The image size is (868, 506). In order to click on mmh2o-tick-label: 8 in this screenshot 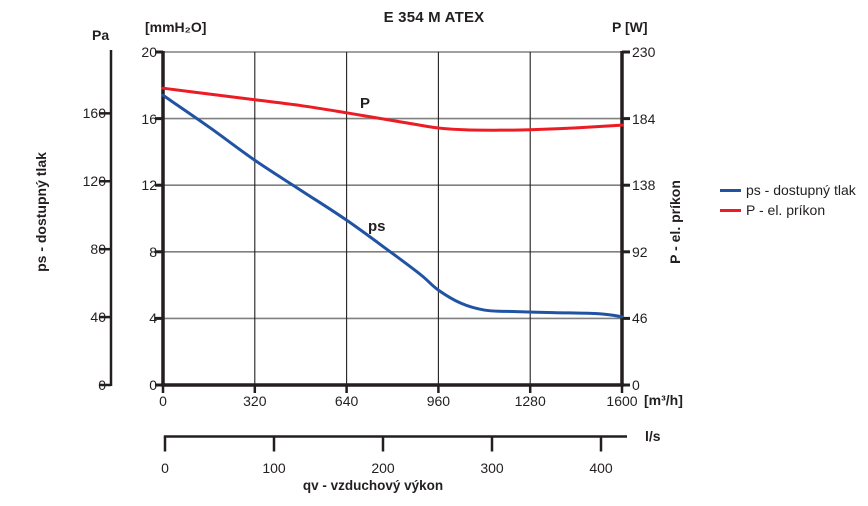, I will do `click(153, 251)`.